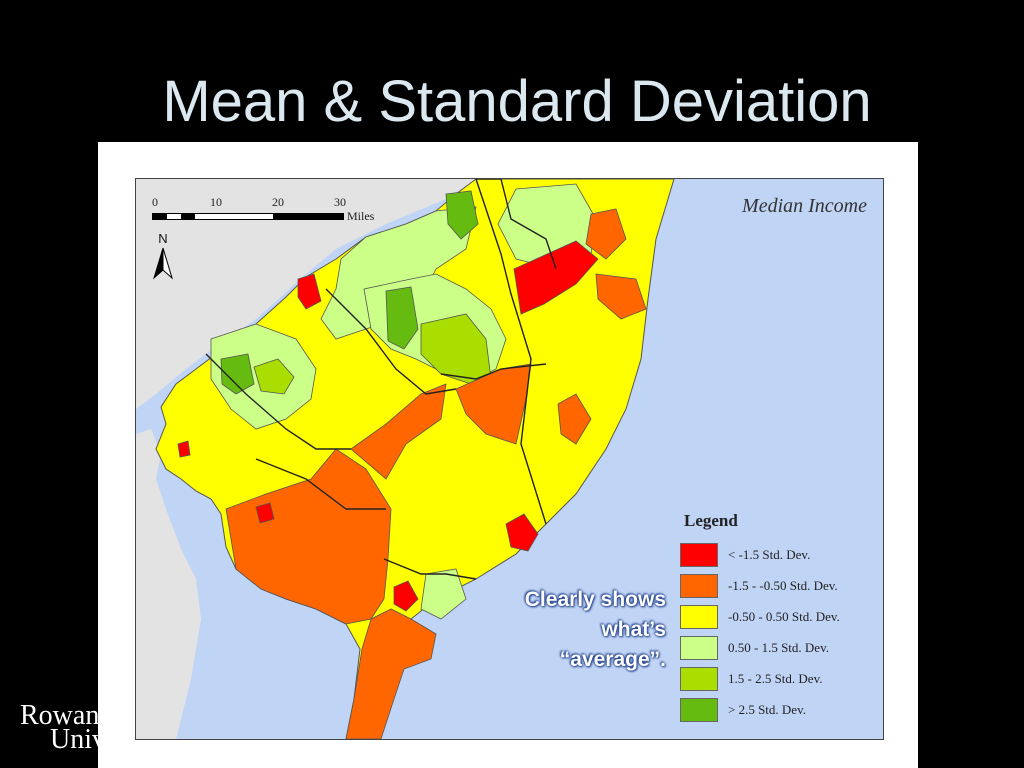  I want to click on region-orange-coast, so click(606, 234).